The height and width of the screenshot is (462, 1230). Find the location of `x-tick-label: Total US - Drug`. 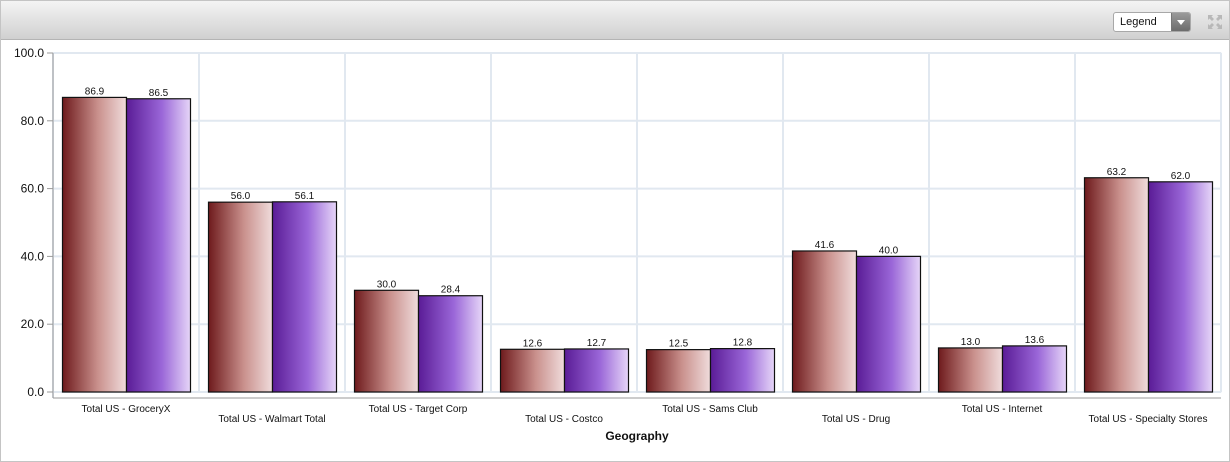

x-tick-label: Total US - Drug is located at coordinates (856, 419).